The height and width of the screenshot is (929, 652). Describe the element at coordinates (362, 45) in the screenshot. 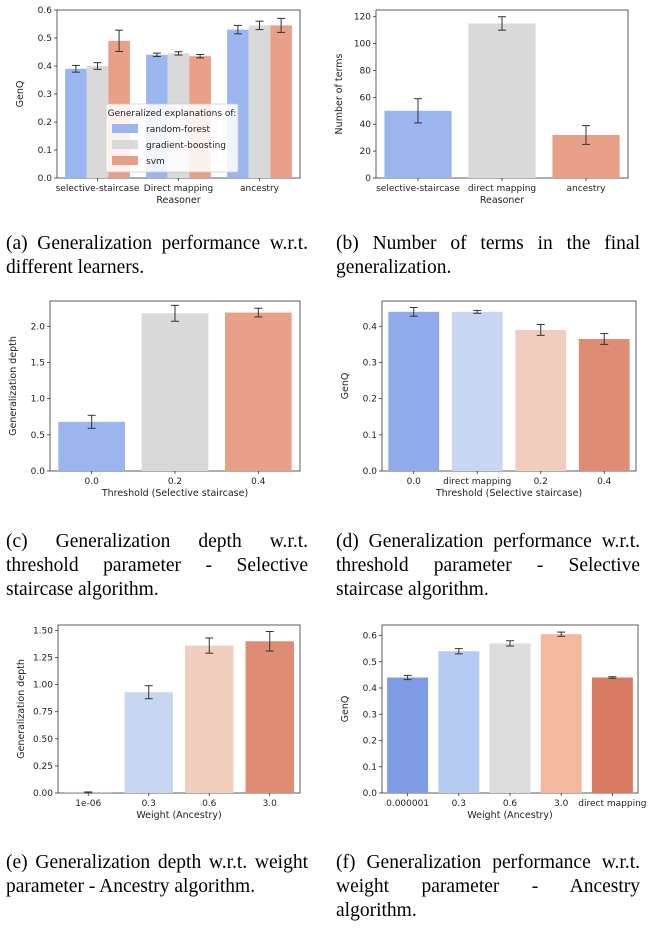

I see `y-tick-label: 100` at that location.